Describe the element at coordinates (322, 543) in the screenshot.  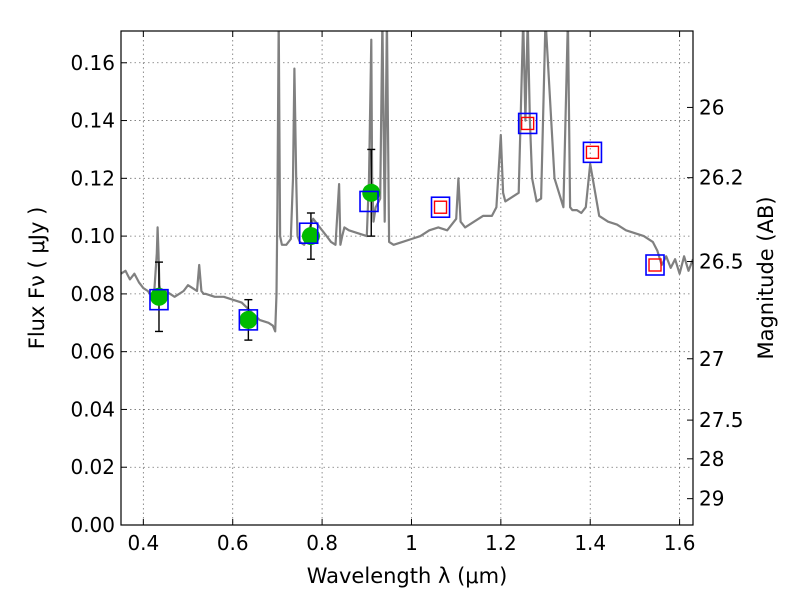
I see `x-tick-label: 0.8` at that location.